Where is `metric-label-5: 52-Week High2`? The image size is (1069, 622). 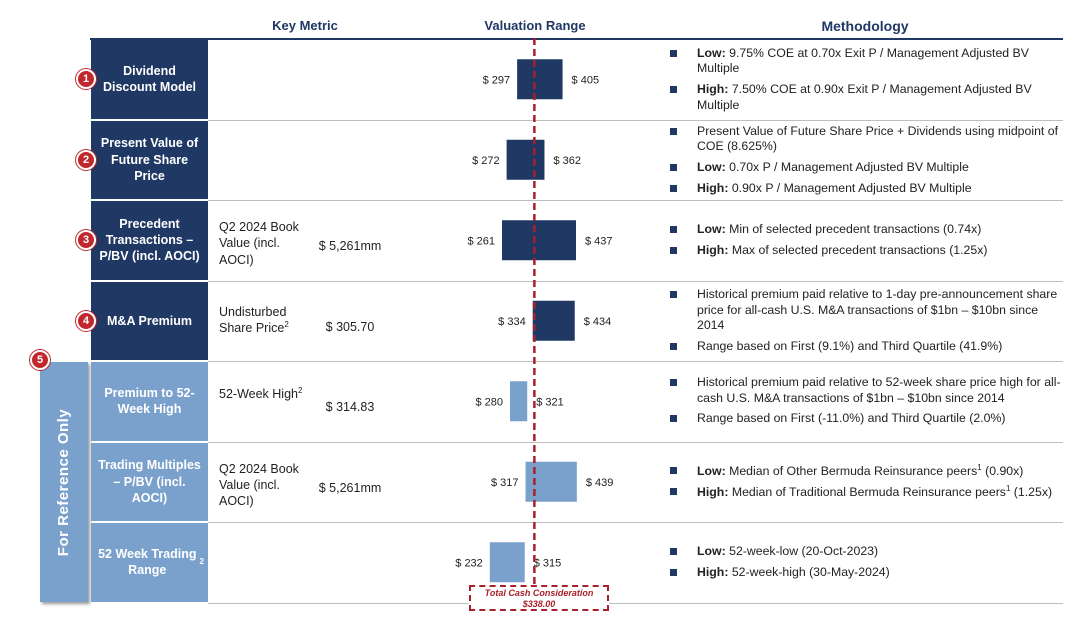
metric-label-5: 52-Week High2 is located at coordinates (261, 394).